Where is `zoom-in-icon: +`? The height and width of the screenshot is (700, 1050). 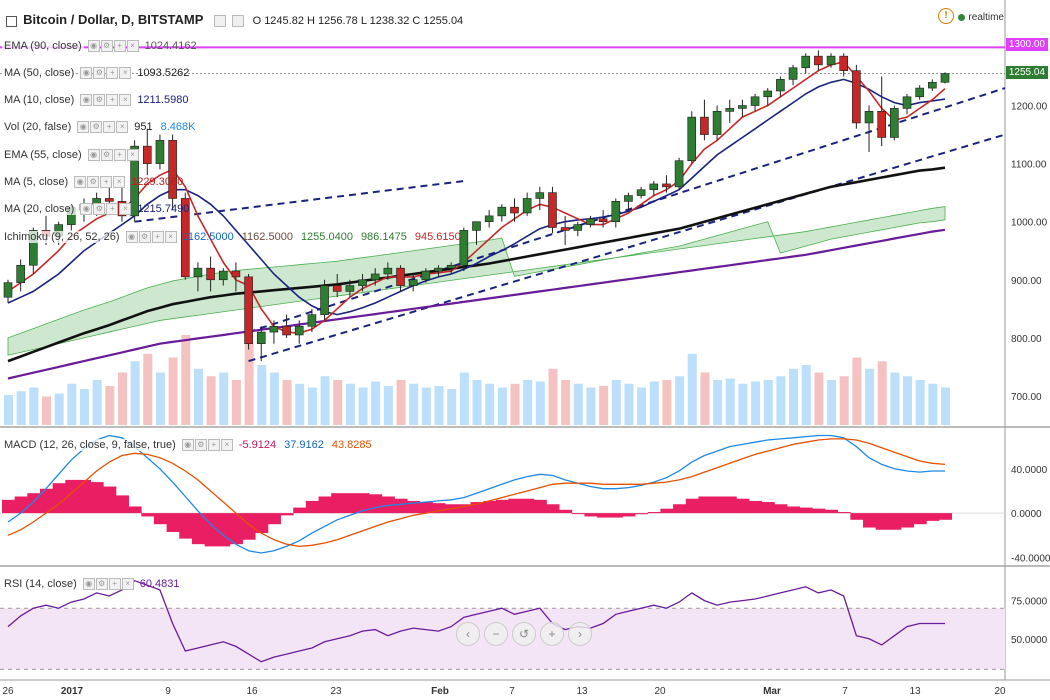 zoom-in-icon: + is located at coordinates (552, 634).